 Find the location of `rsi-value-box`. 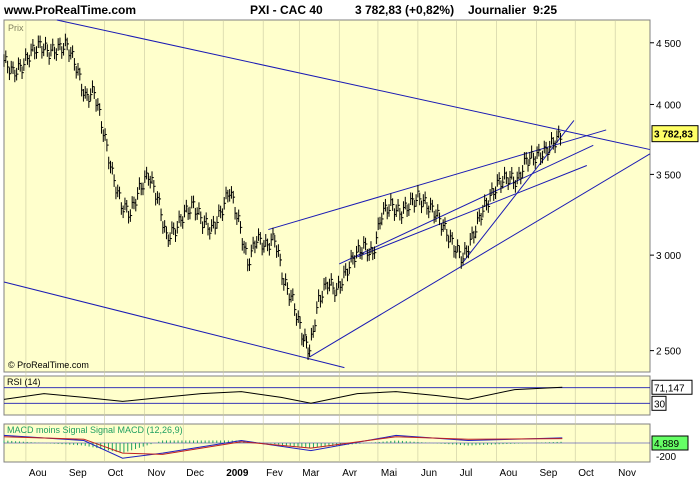

rsi-value-box is located at coordinates (672, 387).